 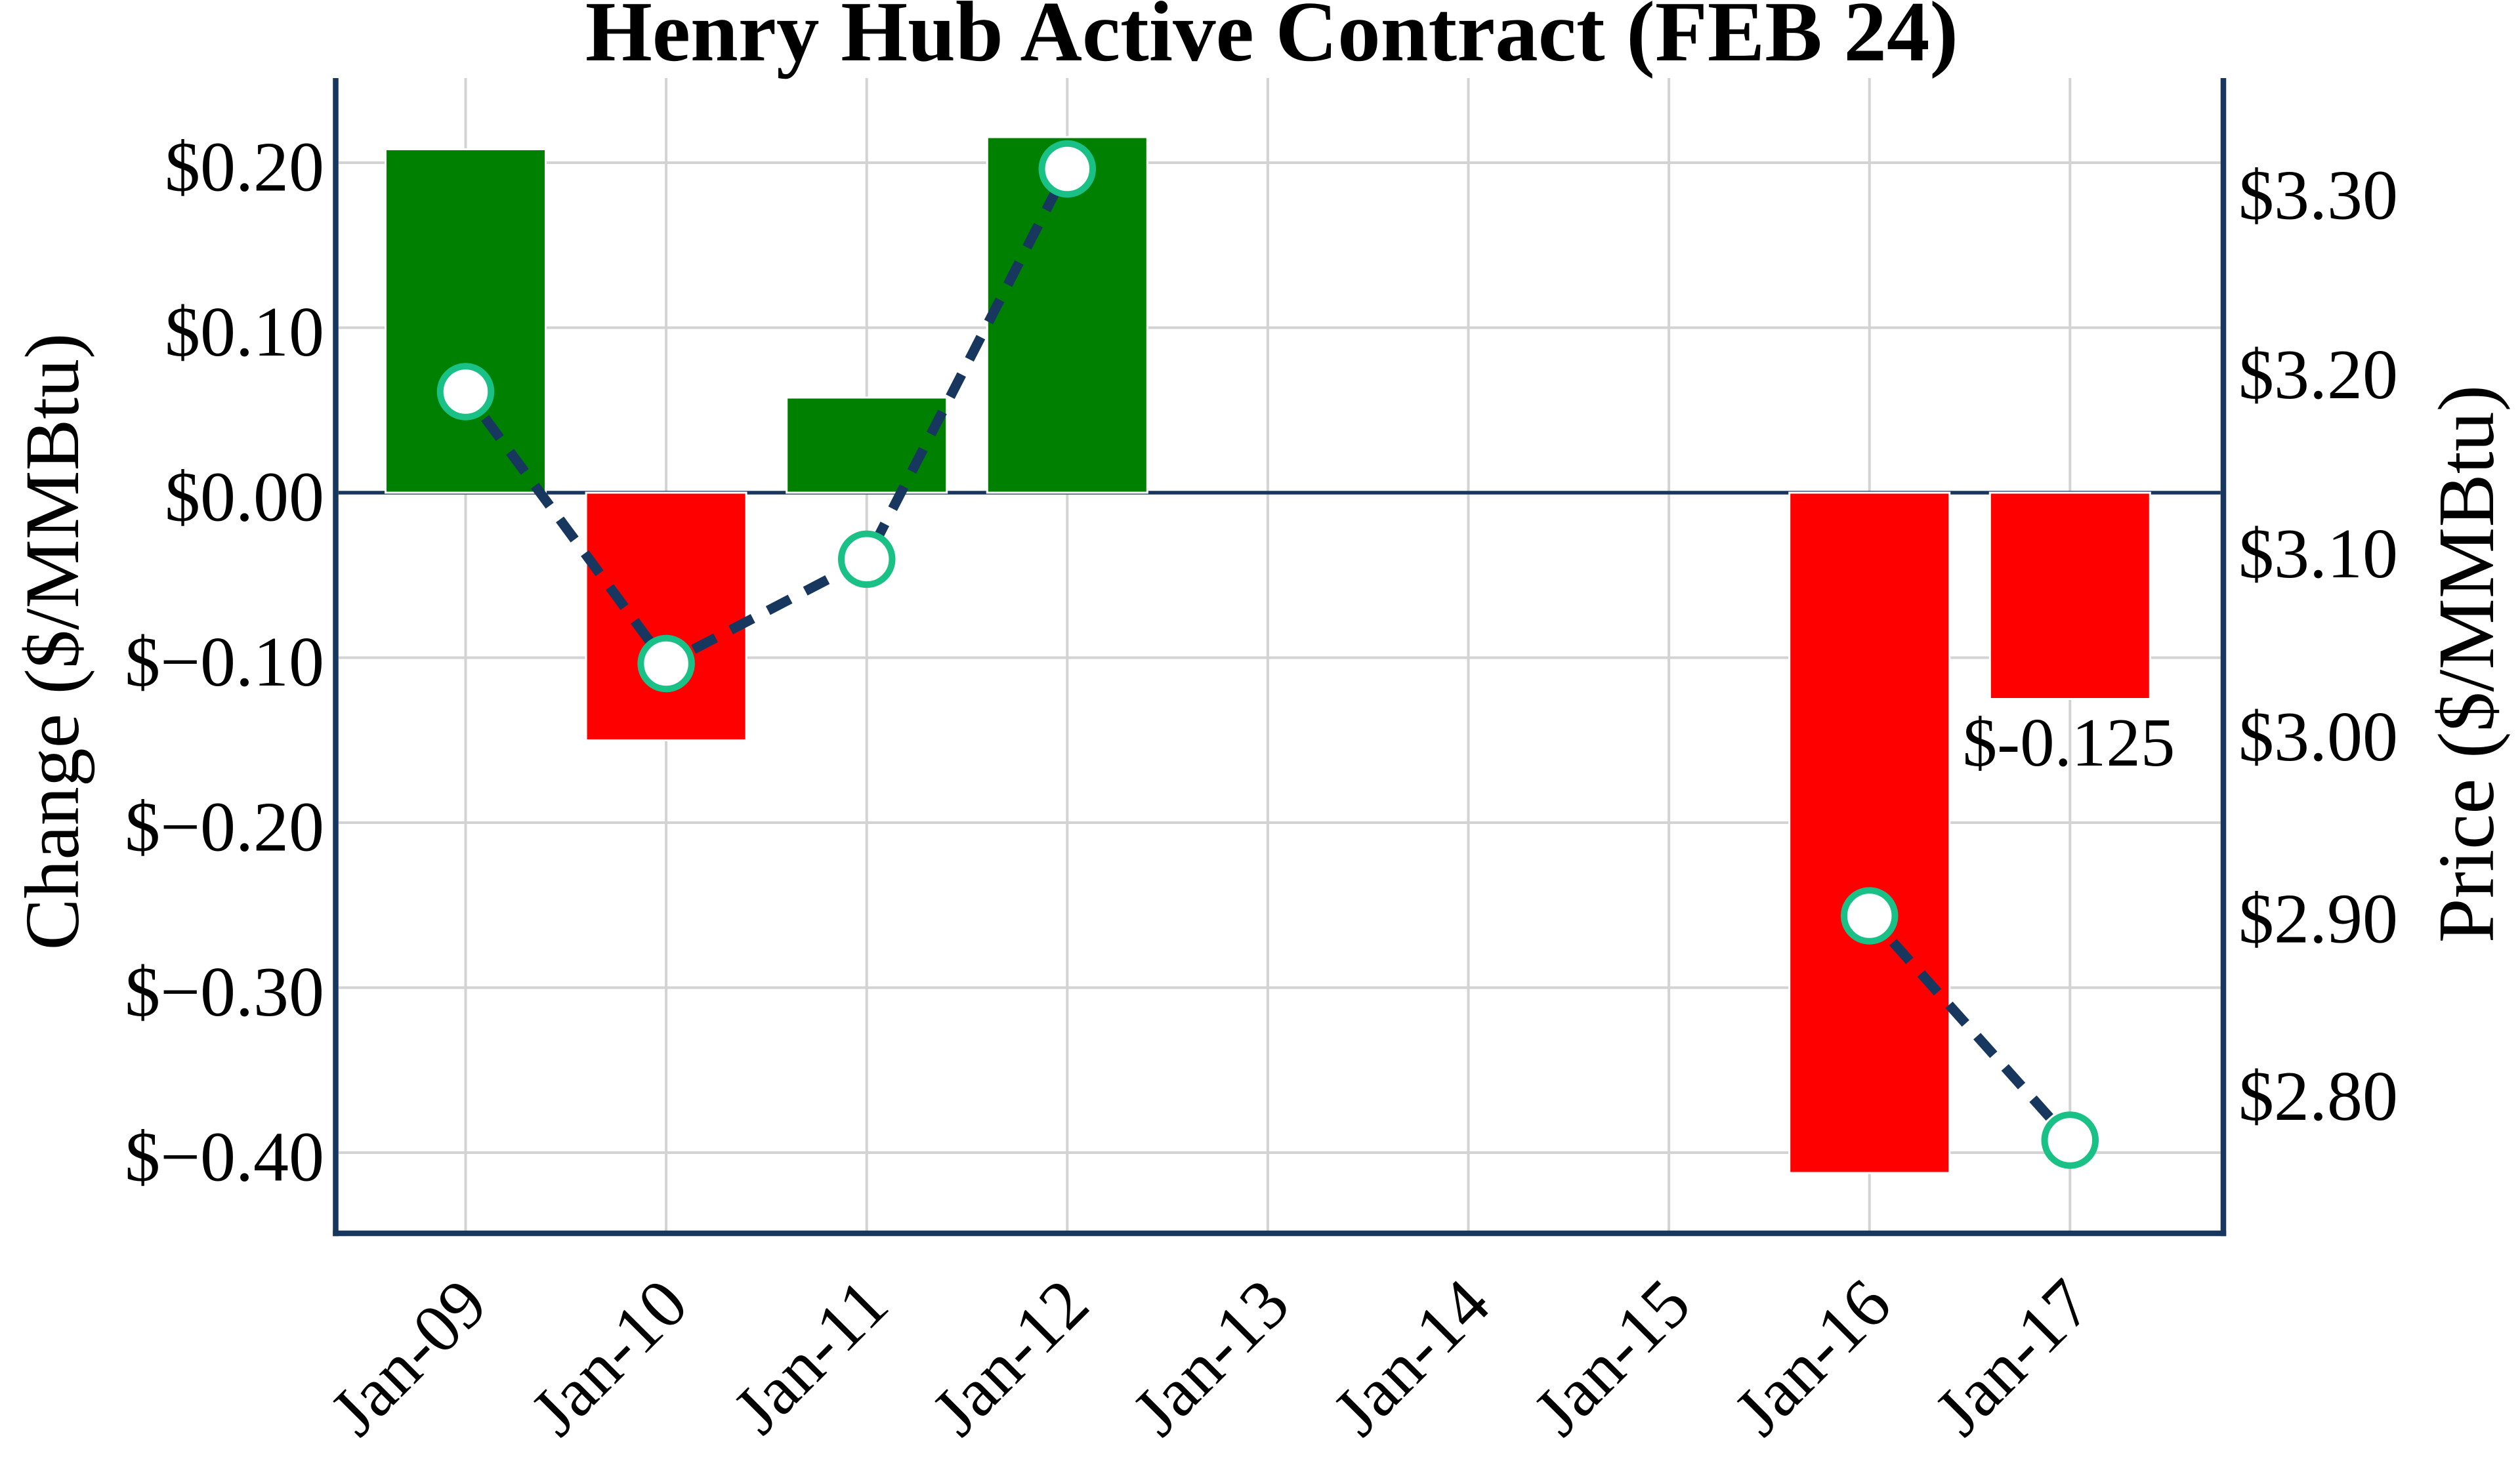 I want to click on svg-text: $3.30, so click(x=2318, y=196).